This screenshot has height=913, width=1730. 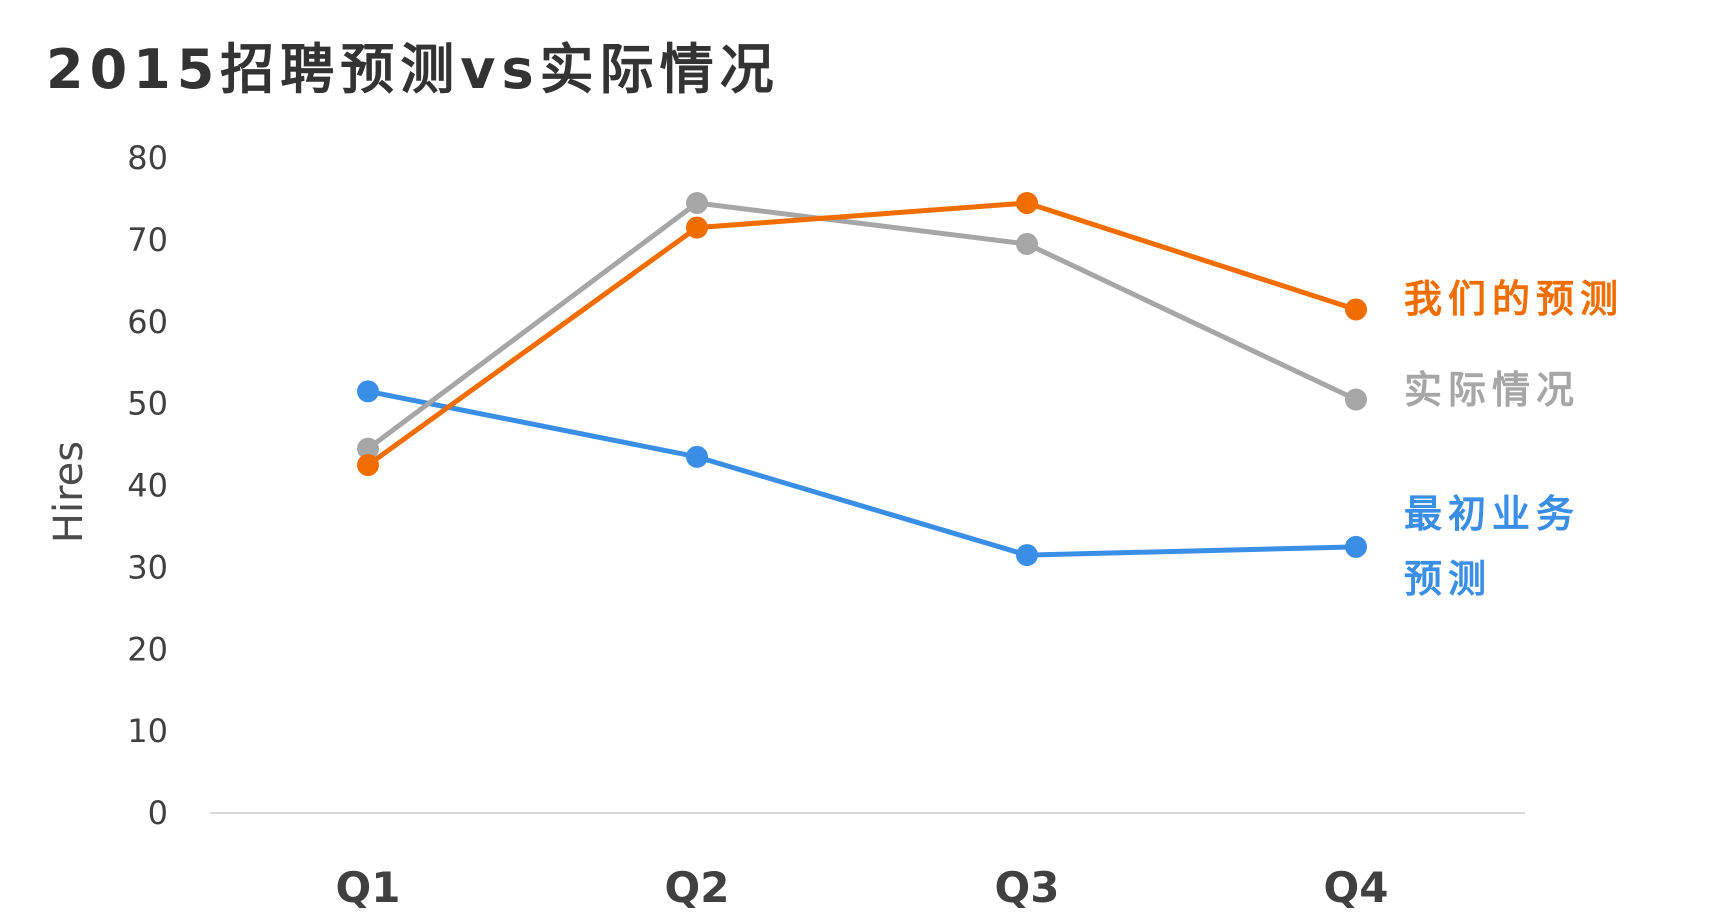 What do you see at coordinates (147, 158) in the screenshot?
I see `y-tick-label: 80` at bounding box center [147, 158].